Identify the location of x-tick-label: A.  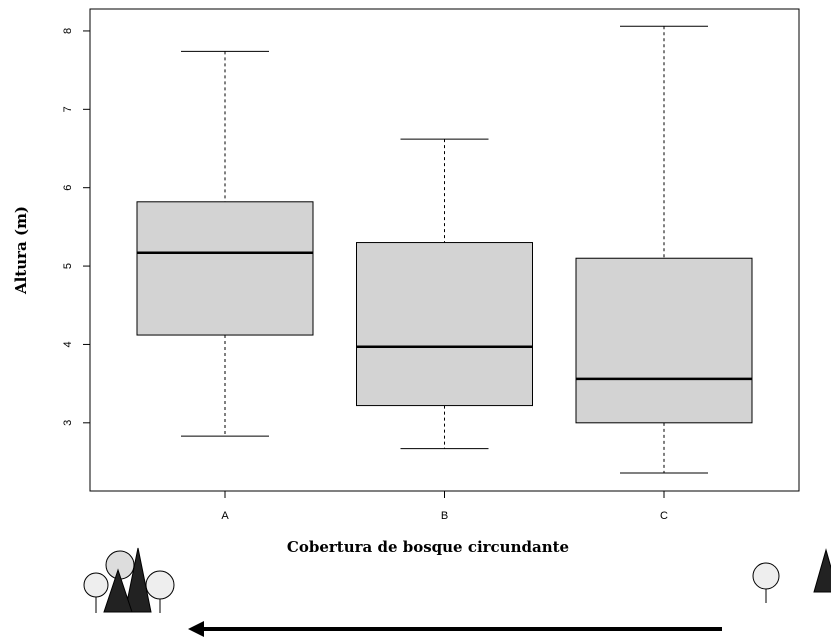
(225, 516).